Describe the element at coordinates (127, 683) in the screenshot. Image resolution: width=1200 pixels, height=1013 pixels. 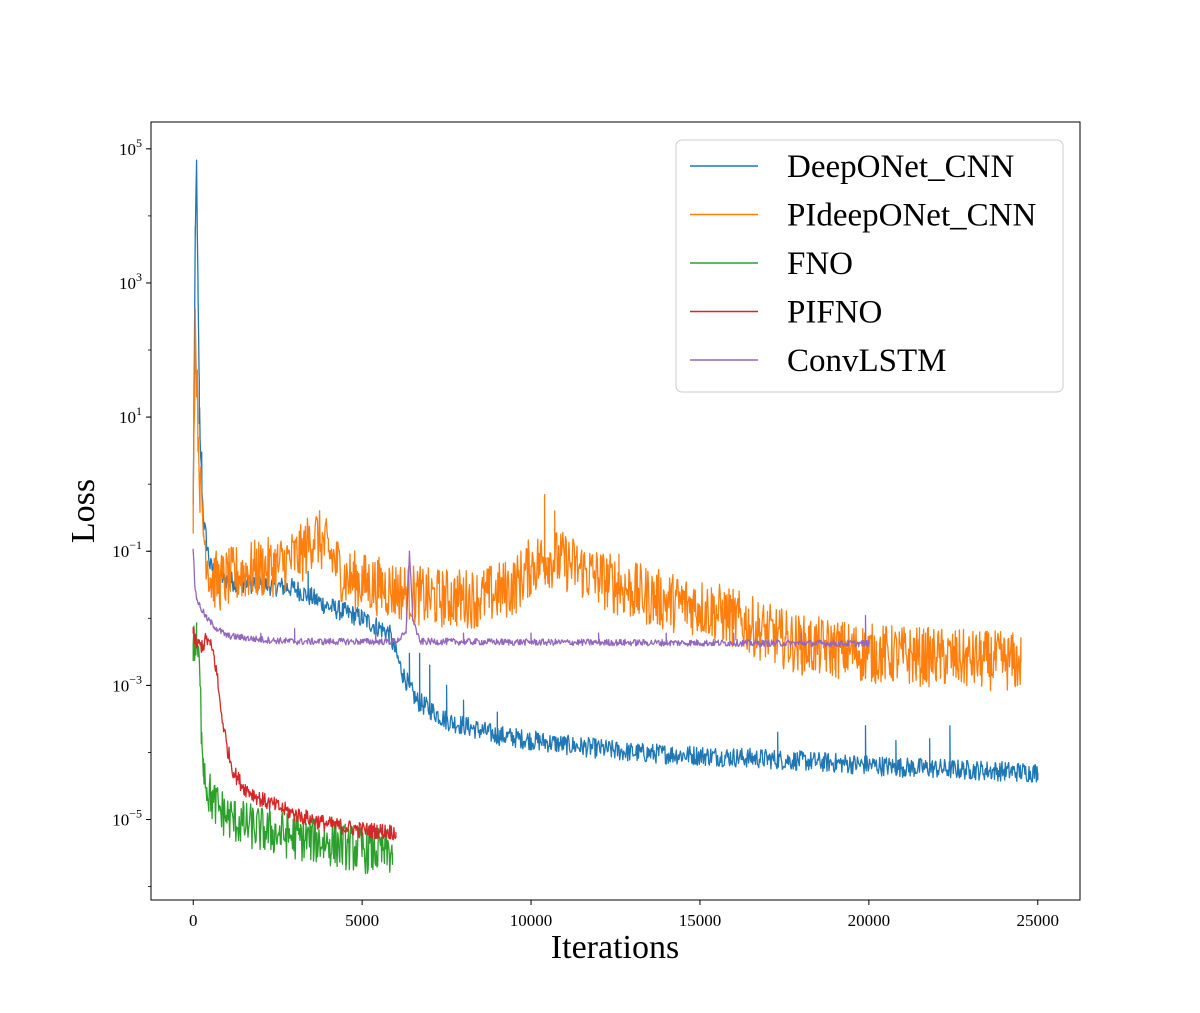
I see `y-tick-label: 10⁻³` at that location.